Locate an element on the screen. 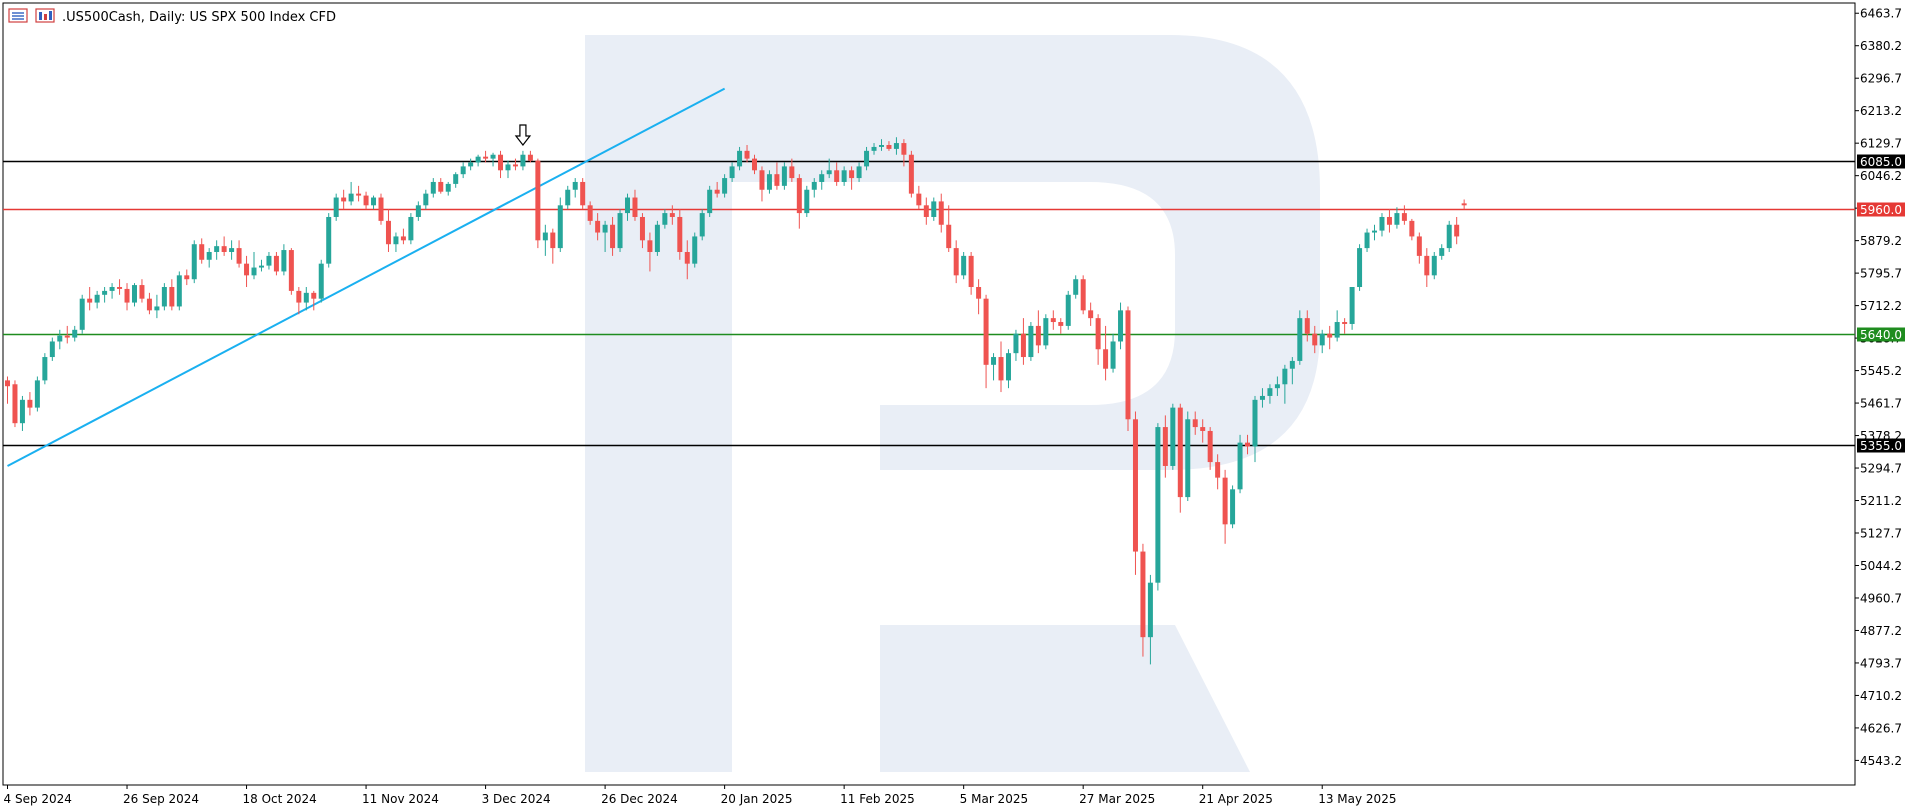  price-tick-label: 5294.7 is located at coordinates (1881, 469).